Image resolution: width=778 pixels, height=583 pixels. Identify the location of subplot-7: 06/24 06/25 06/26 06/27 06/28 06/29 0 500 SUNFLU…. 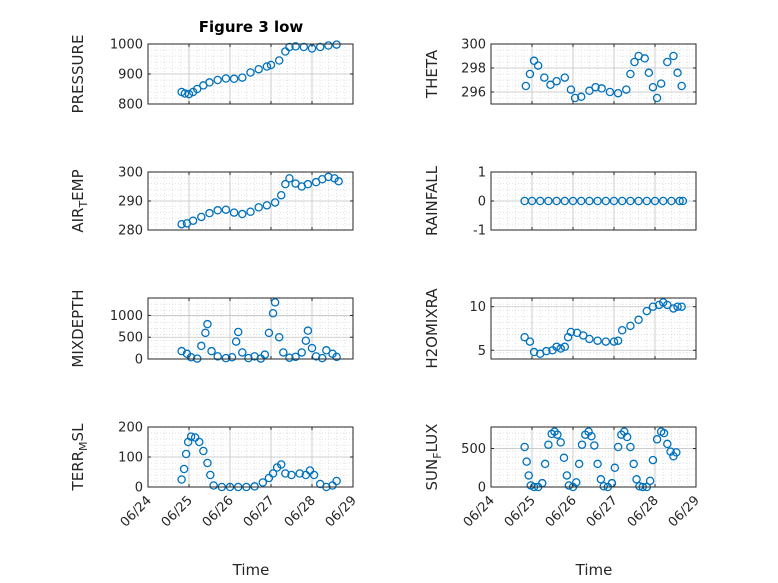
(563, 477).